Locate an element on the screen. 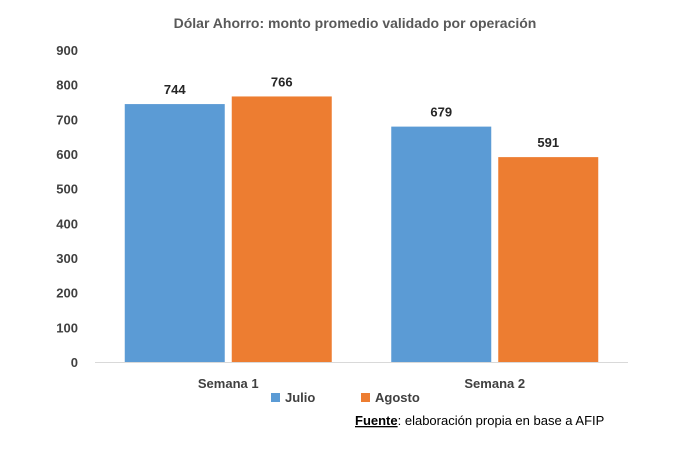 The height and width of the screenshot is (450, 700). y-tick-label: 600 is located at coordinates (67, 154).